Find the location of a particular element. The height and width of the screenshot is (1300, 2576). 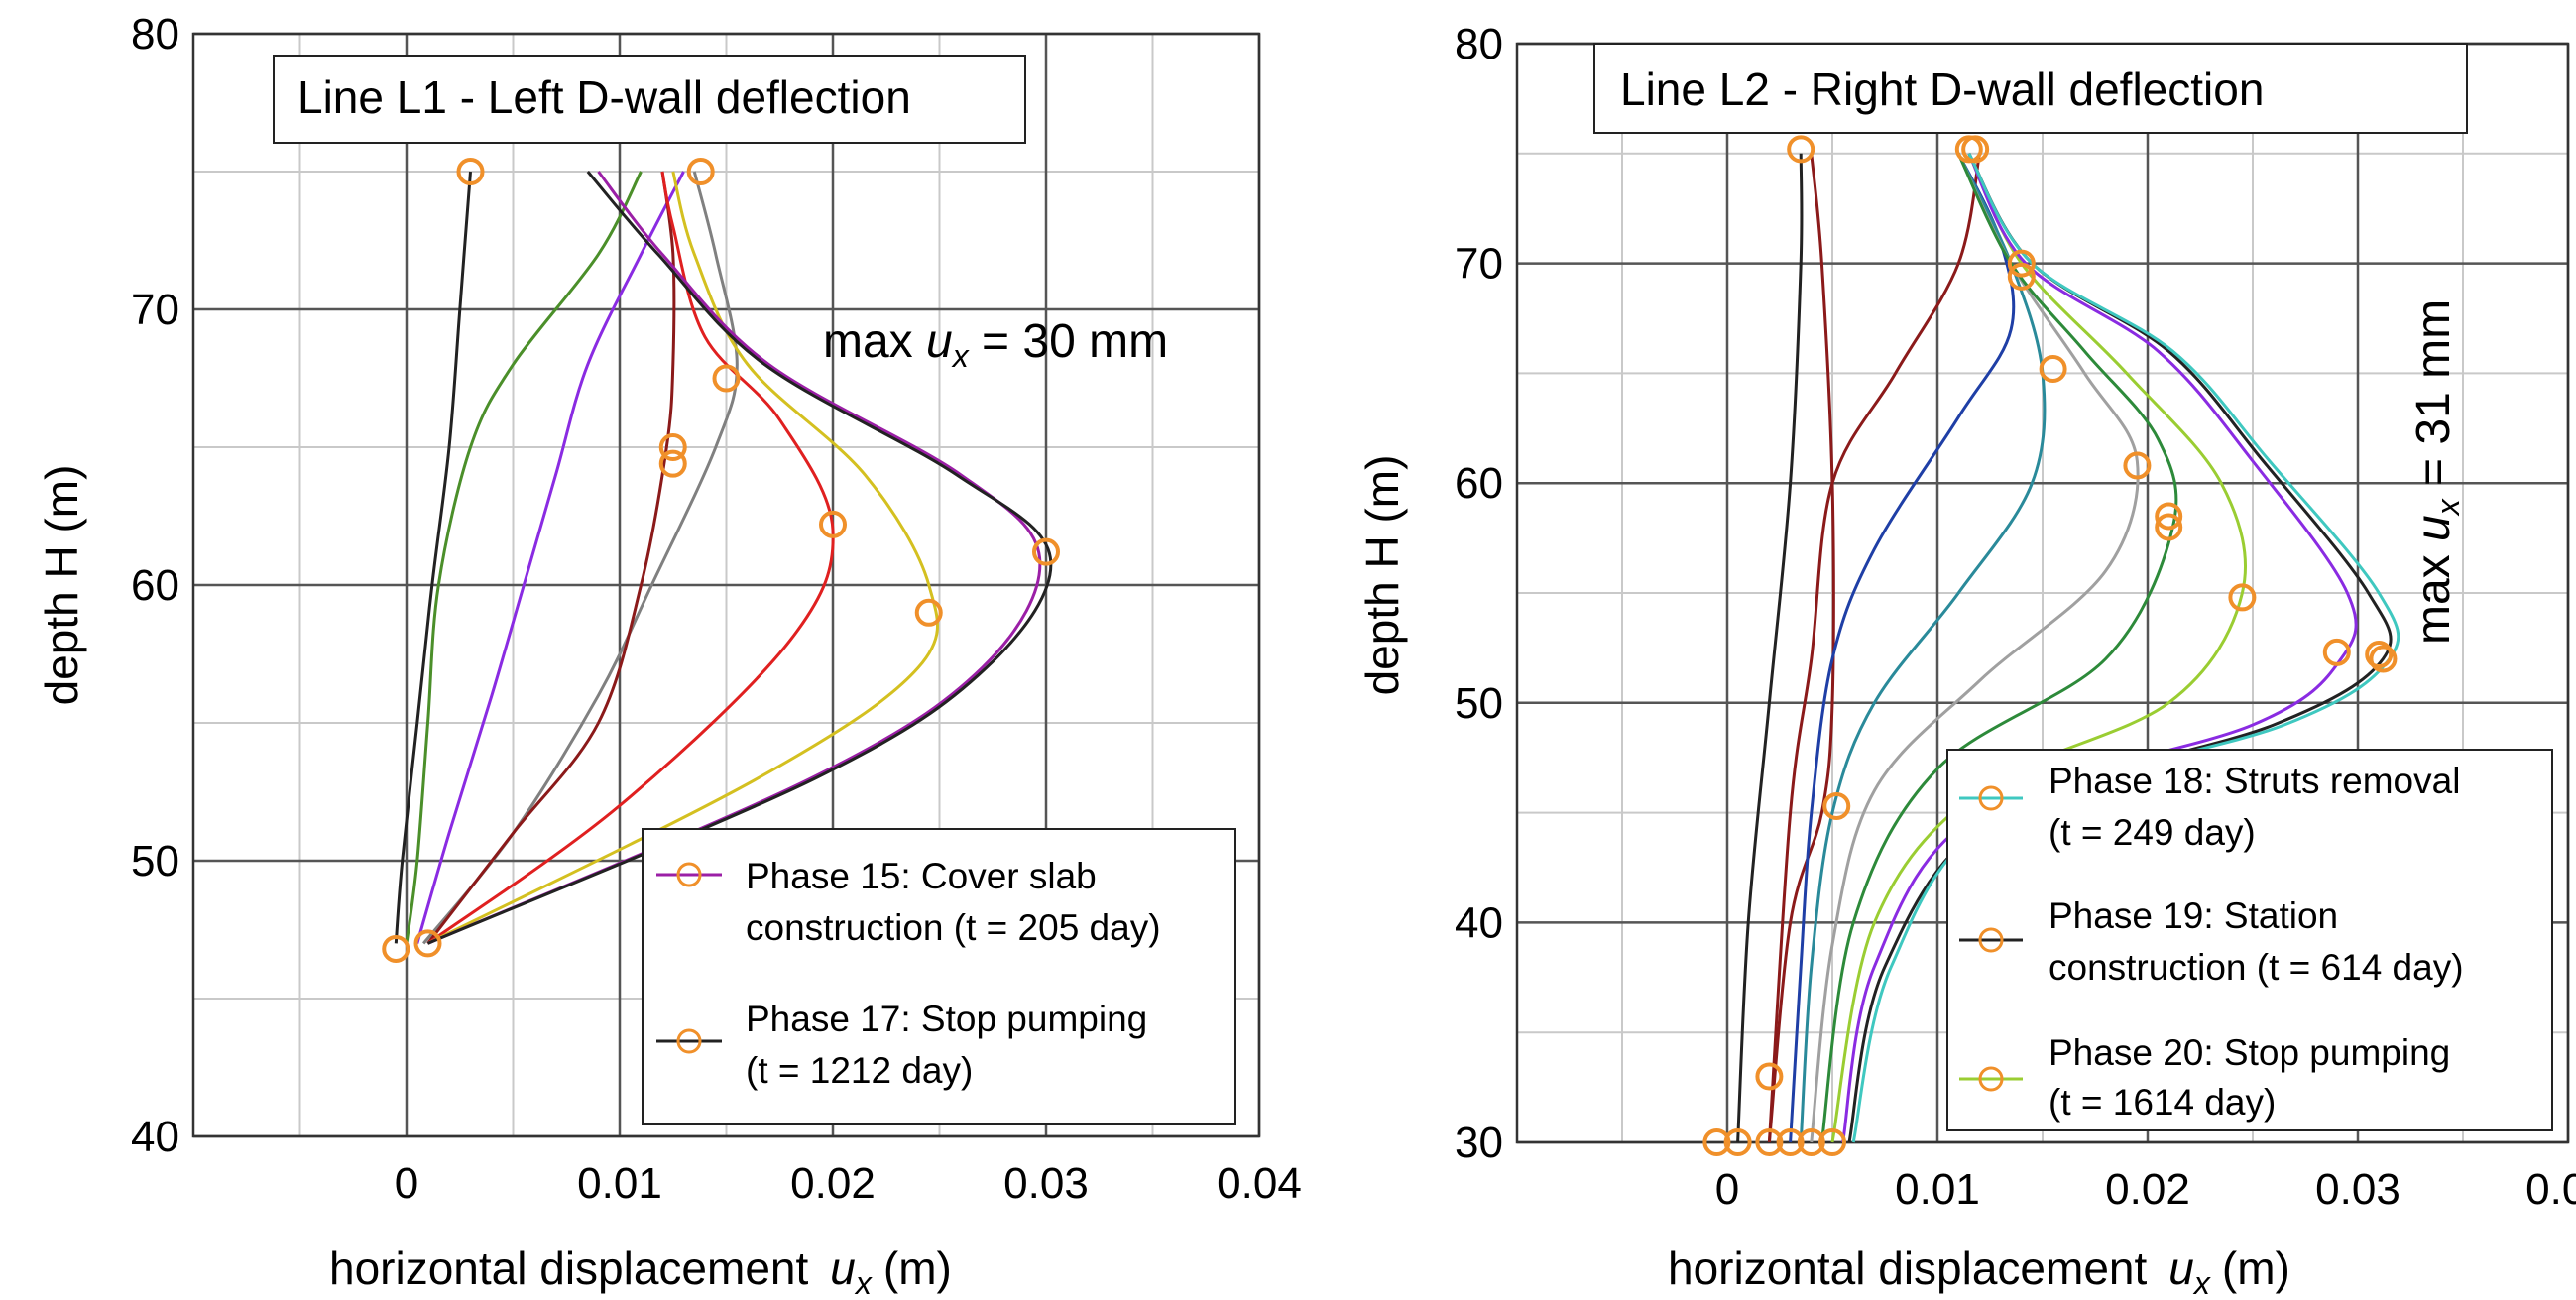

legend-label-phase-20-line1: Phase 20: Stop pumping is located at coordinates (2250, 1052).